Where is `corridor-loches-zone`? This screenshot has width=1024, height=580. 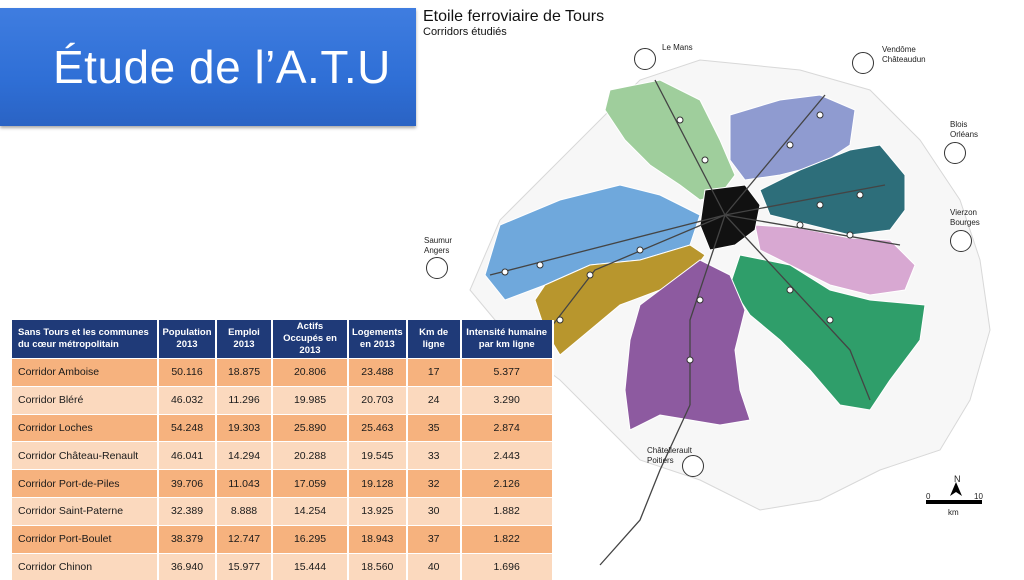
corridor-loches-zone is located at coordinates (827, 332).